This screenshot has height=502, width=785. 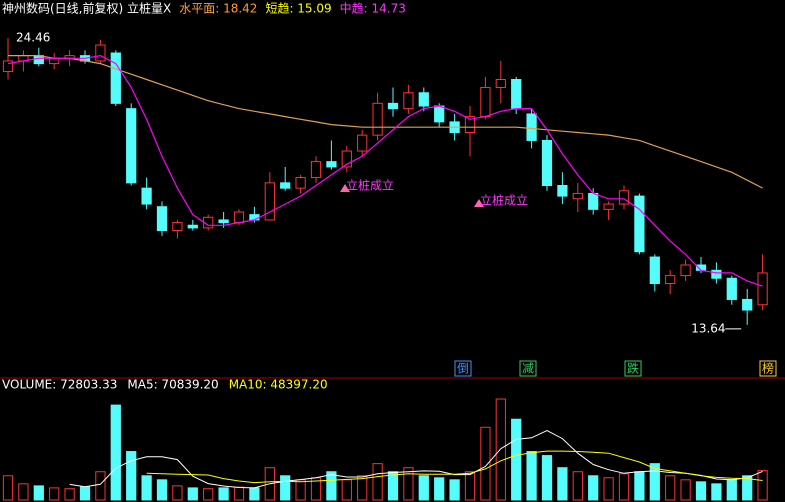 What do you see at coordinates (278, 385) in the screenshot?
I see `volume-header-text: MA10: 48397.20` at bounding box center [278, 385].